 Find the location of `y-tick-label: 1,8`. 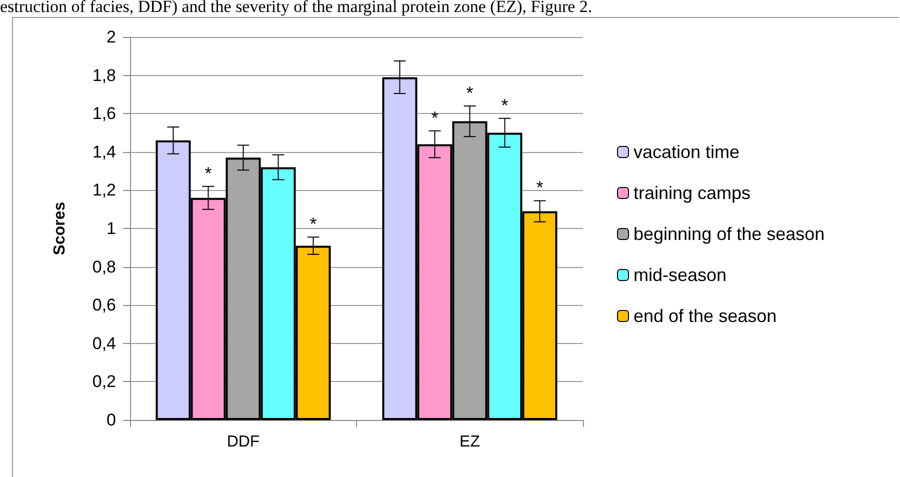

y-tick-label: 1,8 is located at coordinates (104, 75).